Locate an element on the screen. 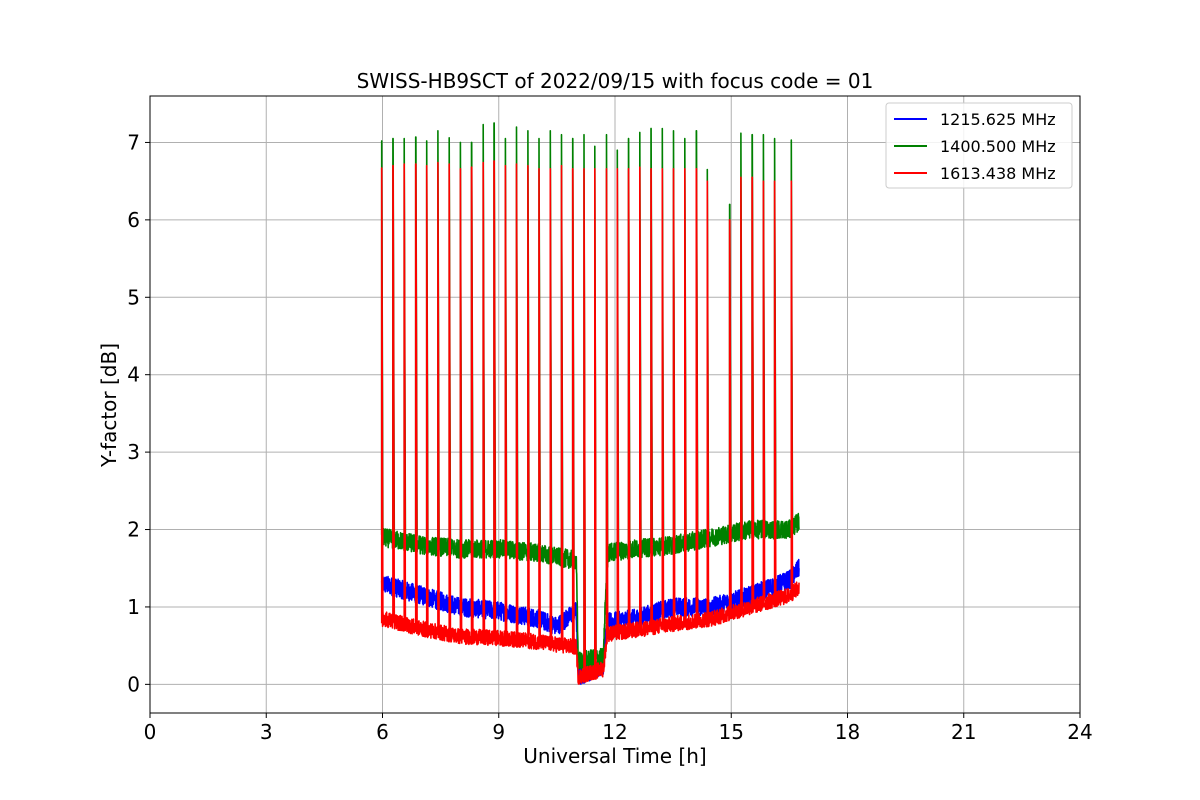 This screenshot has width=1200, height=800. x-tick-label: 9 is located at coordinates (498, 732).